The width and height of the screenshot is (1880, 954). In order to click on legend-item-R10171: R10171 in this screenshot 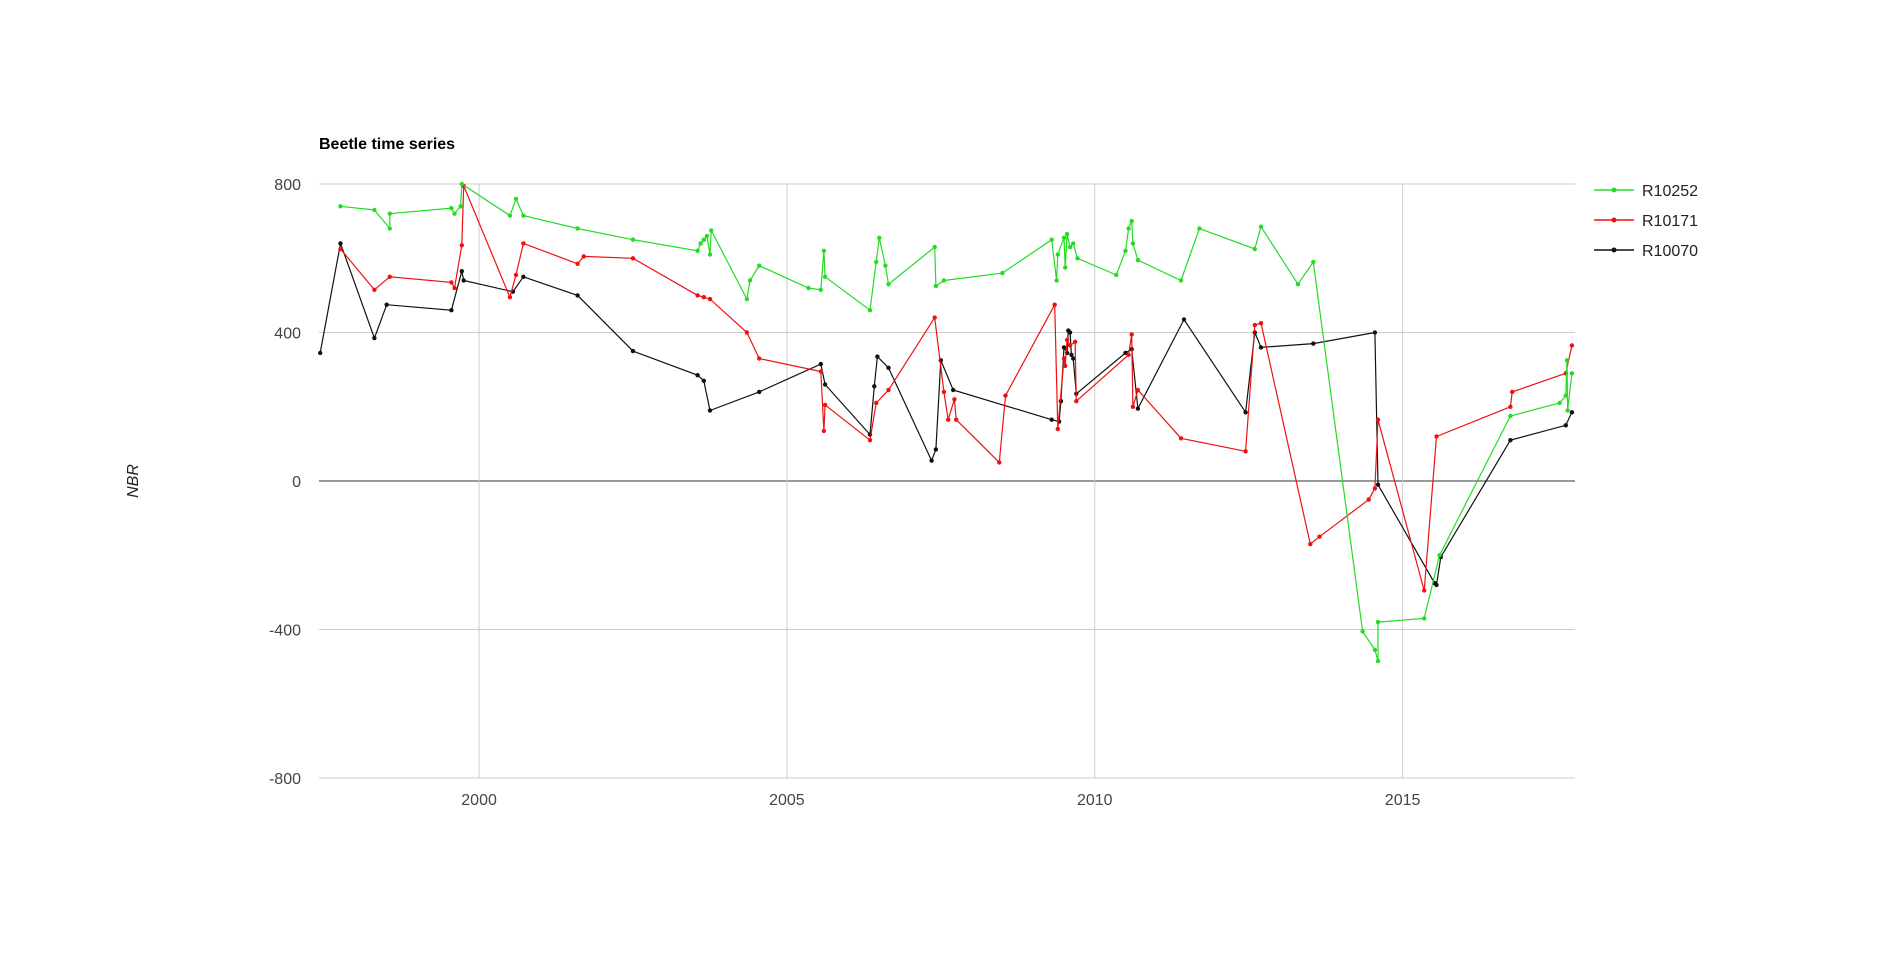, I will do `click(1646, 221)`.